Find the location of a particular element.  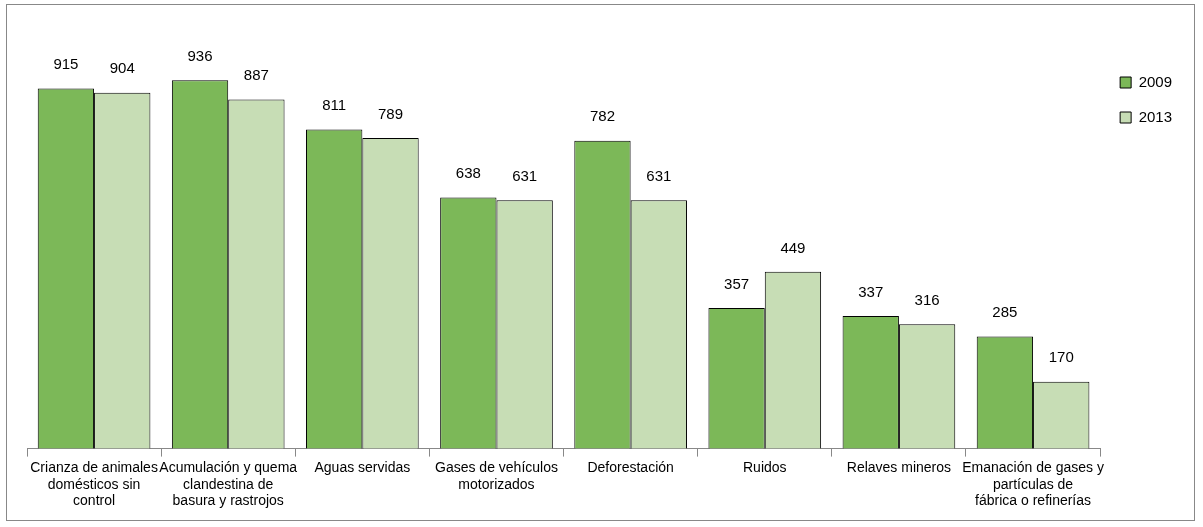

x-tick-label: Aguas servidas is located at coordinates (362, 466).